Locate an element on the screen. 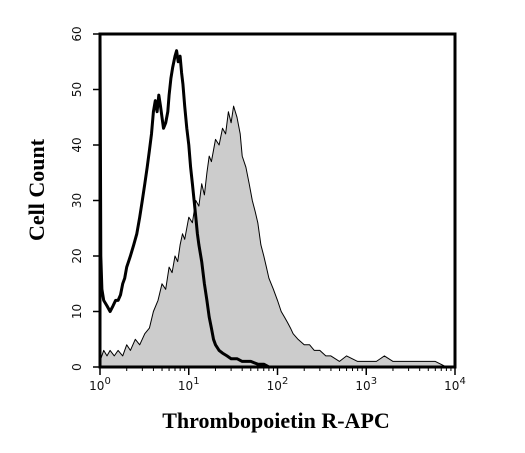 Image resolution: width=525 pixels, height=453 pixels. y-tick-label: 0 is located at coordinates (77, 367).